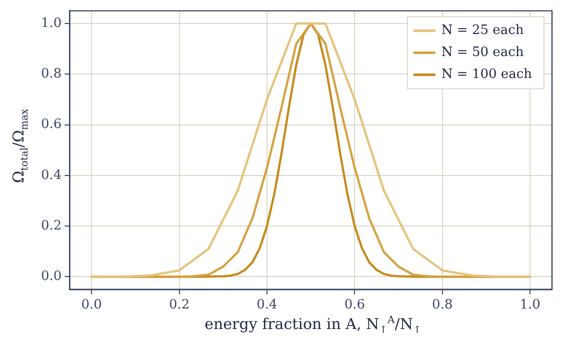 Image resolution: width=562 pixels, height=352 pixels. I want to click on x-tick-label: 0.4, so click(267, 305).